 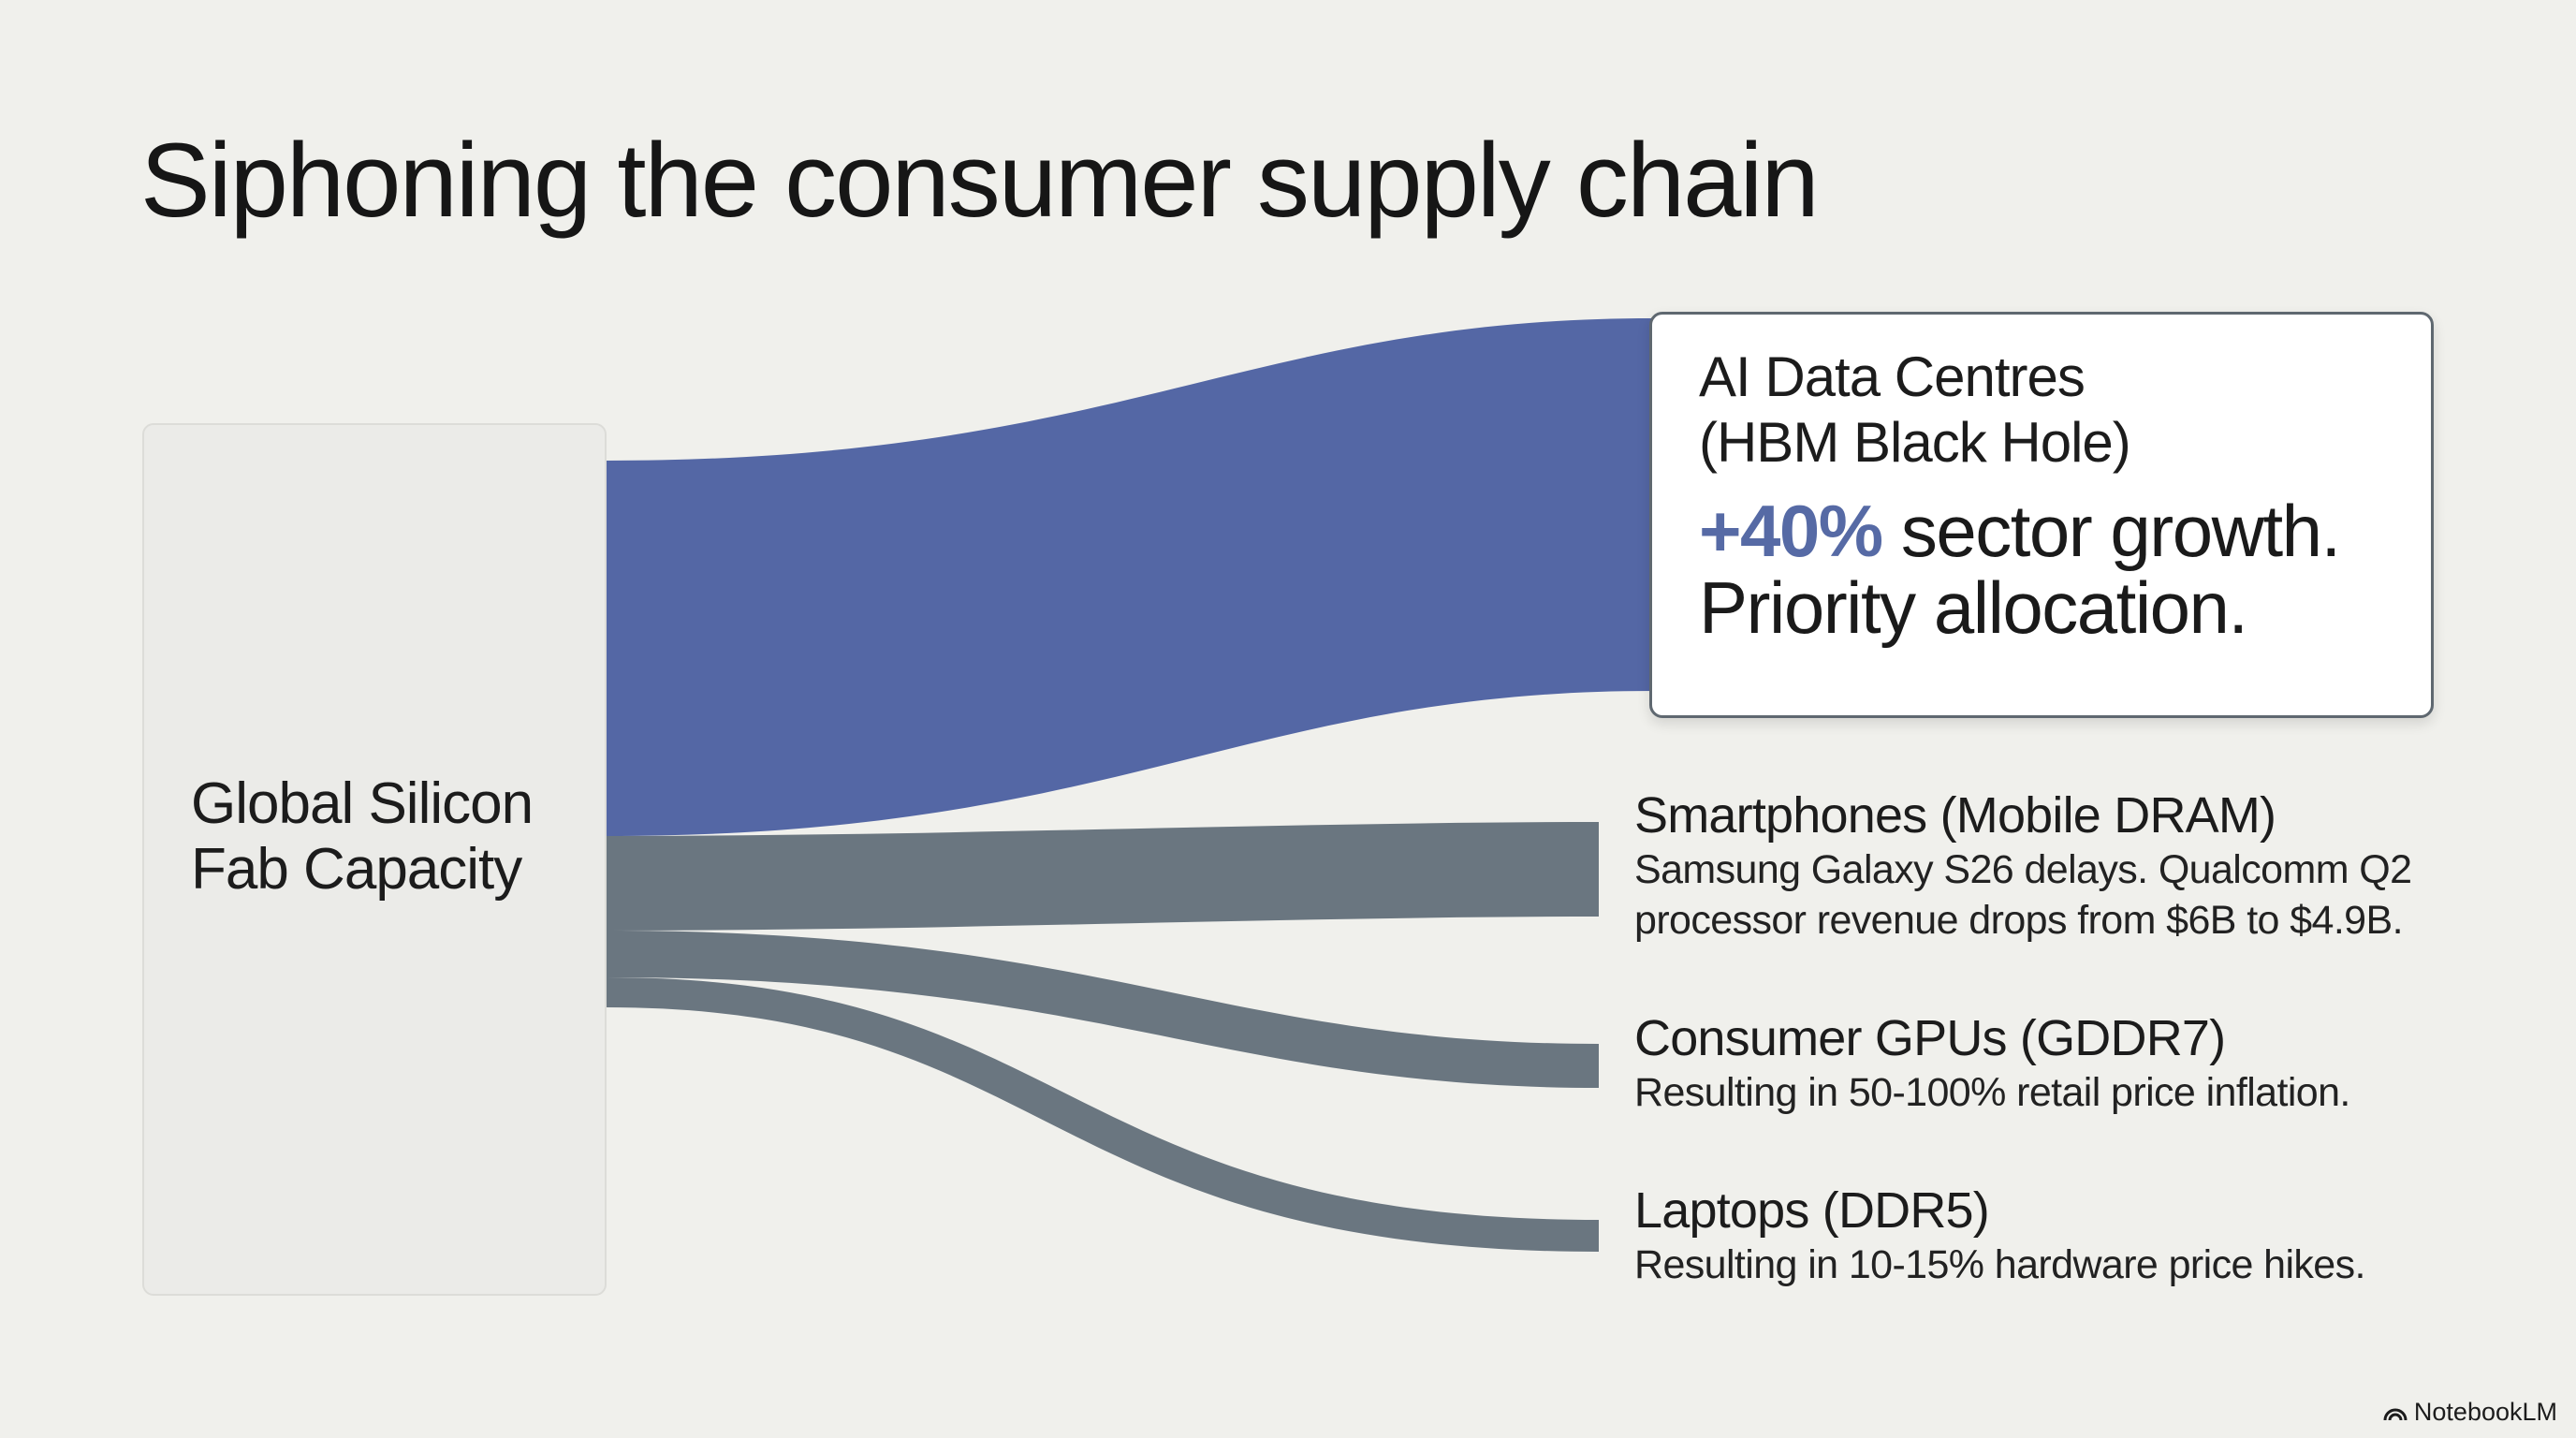 I want to click on callout-title: AI Data Centres (HBM Black Hole), so click(x=1915, y=410).